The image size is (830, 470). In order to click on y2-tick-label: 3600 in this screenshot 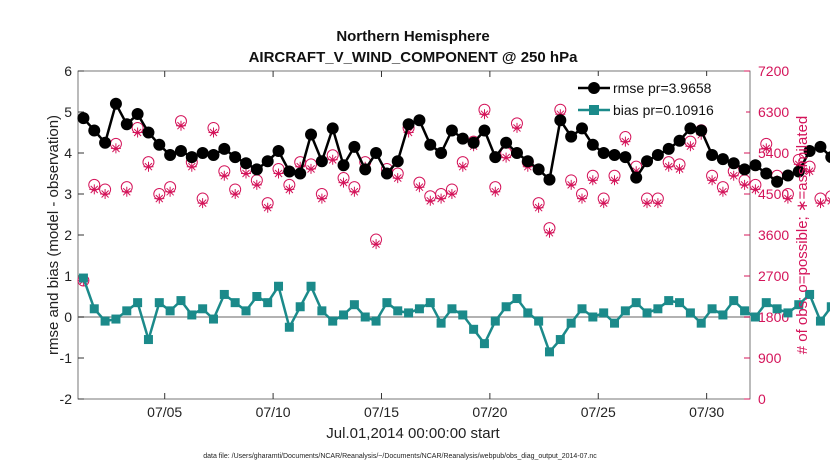, I will do `click(773, 235)`.